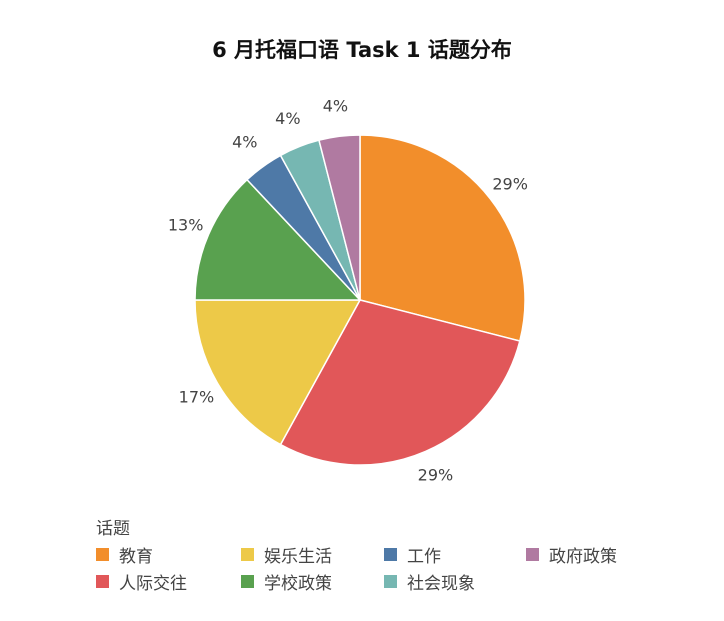 The width and height of the screenshot is (724, 621). Describe the element at coordinates (441, 584) in the screenshot. I see `legend-label: 社会现象` at that location.